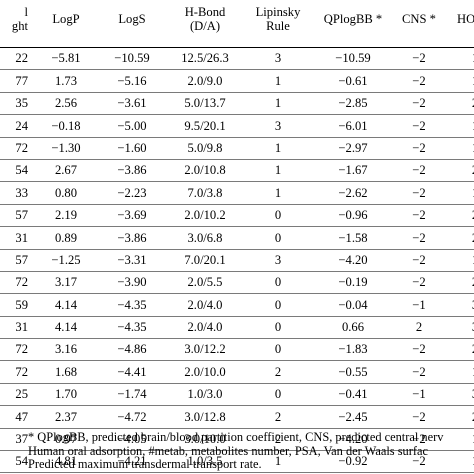 This screenshot has height=474, width=474. I want to click on cell-qplogbb: −0.61, so click(353, 81).